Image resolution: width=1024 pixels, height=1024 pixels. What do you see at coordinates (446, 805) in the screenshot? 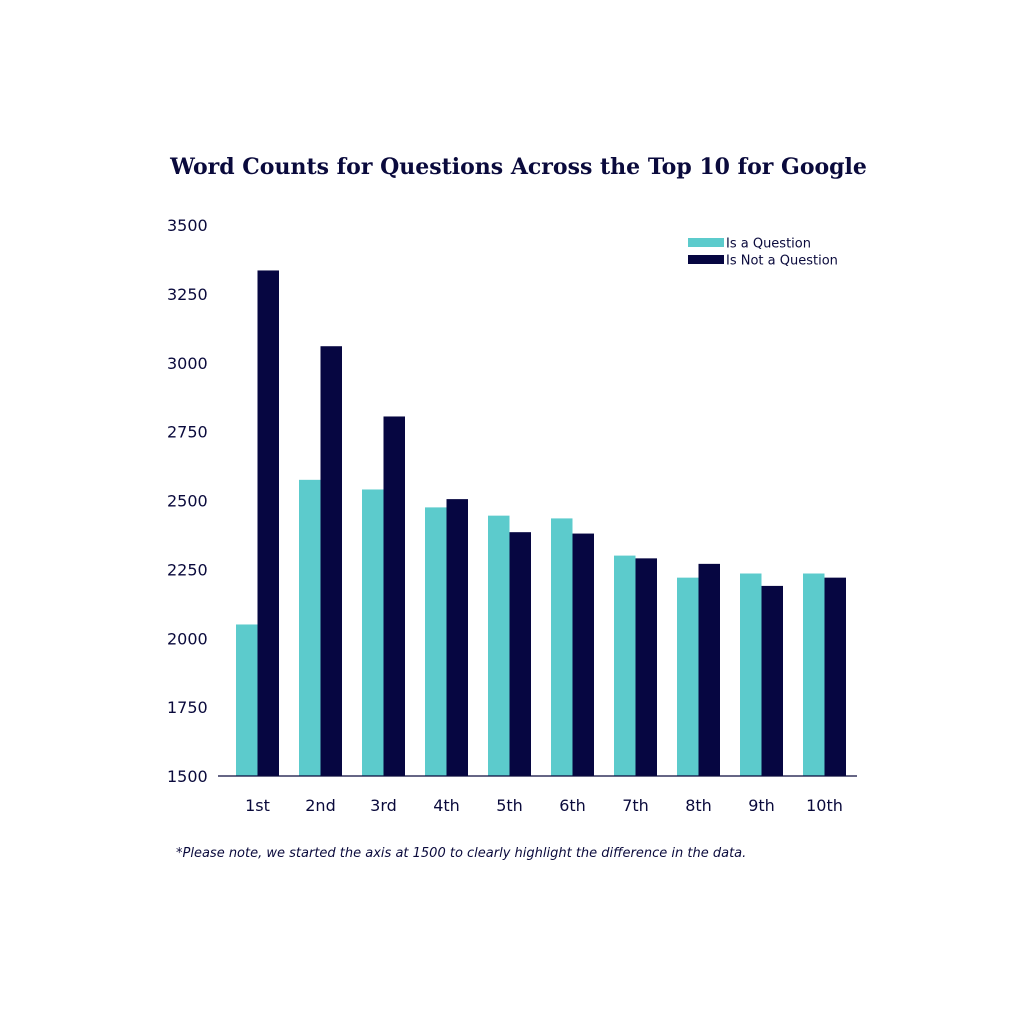
I see `x-tick-label: 4th` at bounding box center [446, 805].